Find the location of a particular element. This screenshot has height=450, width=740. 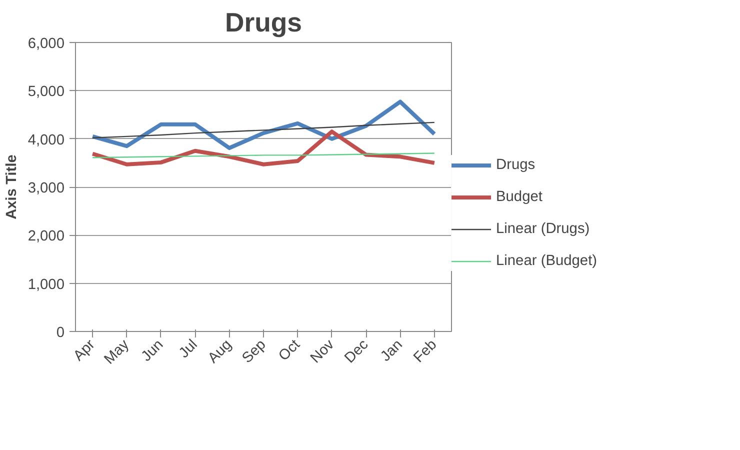

legend-label: Drugs is located at coordinates (516, 165).